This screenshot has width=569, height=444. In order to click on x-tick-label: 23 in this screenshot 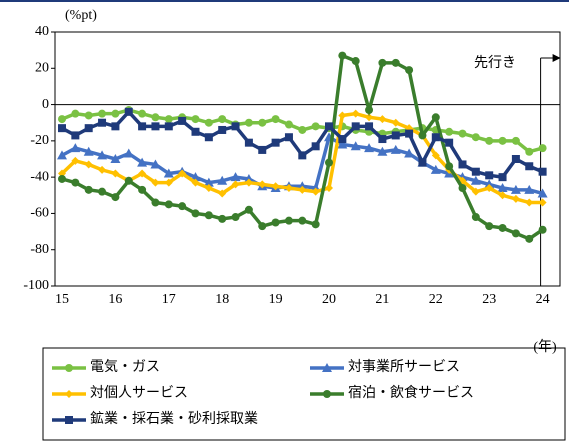, I will do `click(489, 299)`.